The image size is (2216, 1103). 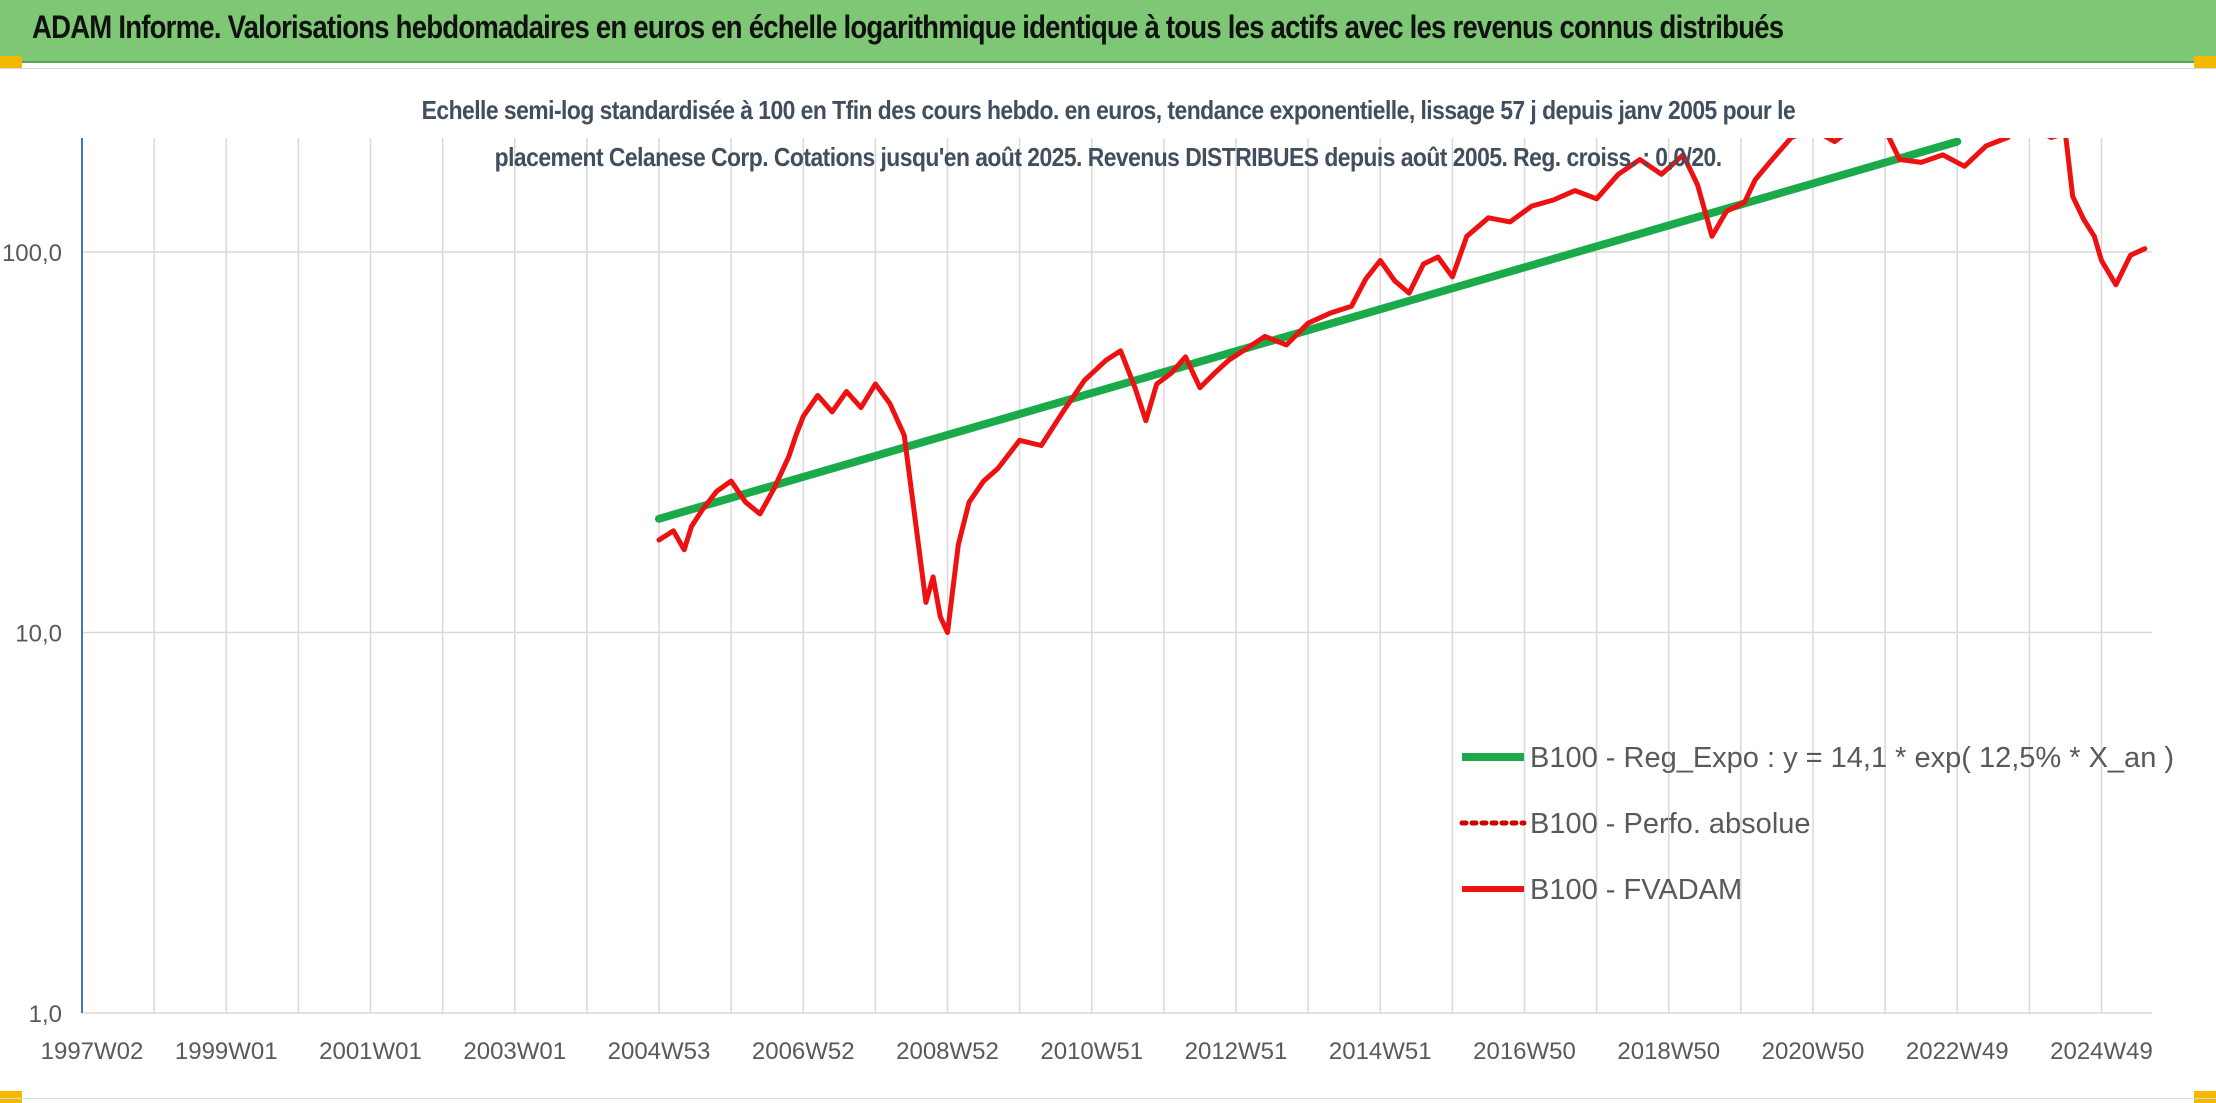 What do you see at coordinates (514, 1051) in the screenshot?
I see `x-tick-label: 2003W01` at bounding box center [514, 1051].